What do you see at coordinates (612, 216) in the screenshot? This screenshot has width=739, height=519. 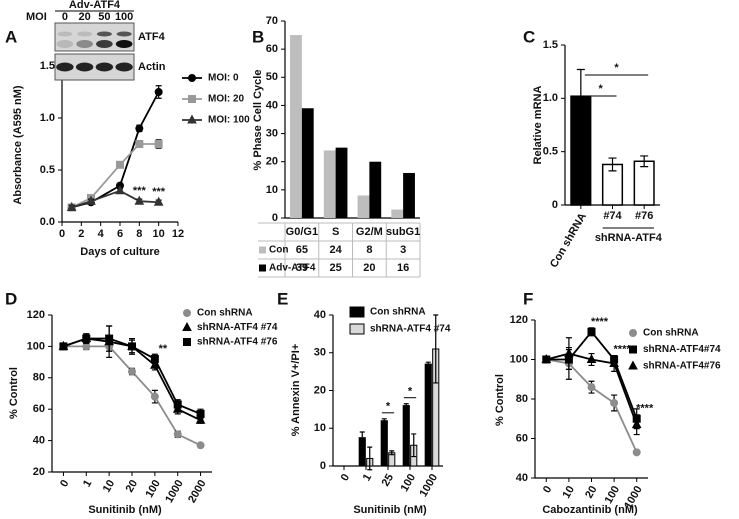 I see `x-tick-label: #74` at bounding box center [612, 216].